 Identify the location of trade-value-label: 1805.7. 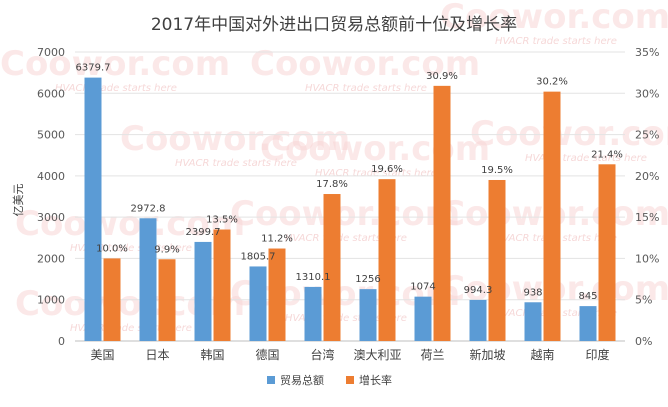
(258, 256).